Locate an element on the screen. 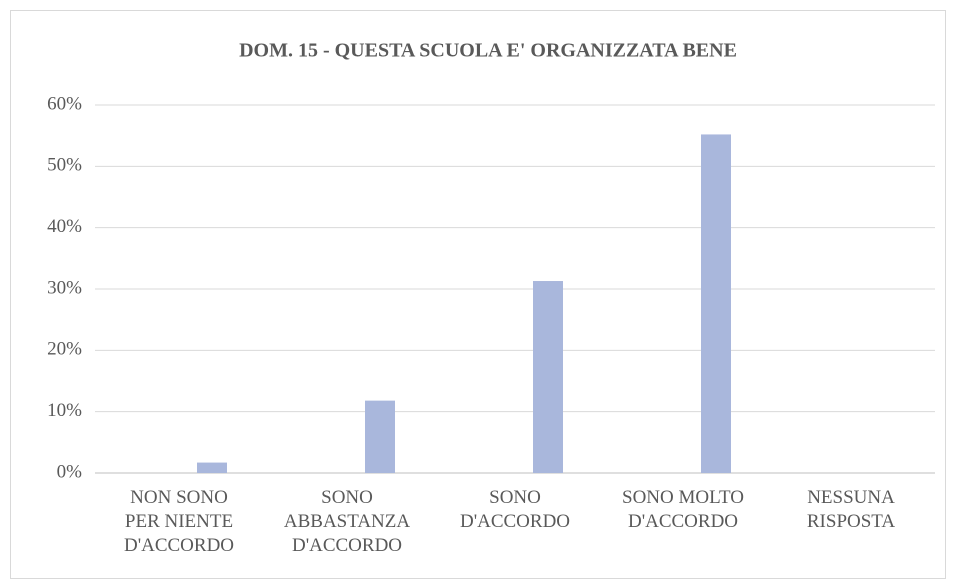 This screenshot has height=580, width=956. x-tick-label: NESSUNA RISPOSTA is located at coordinates (851, 509).